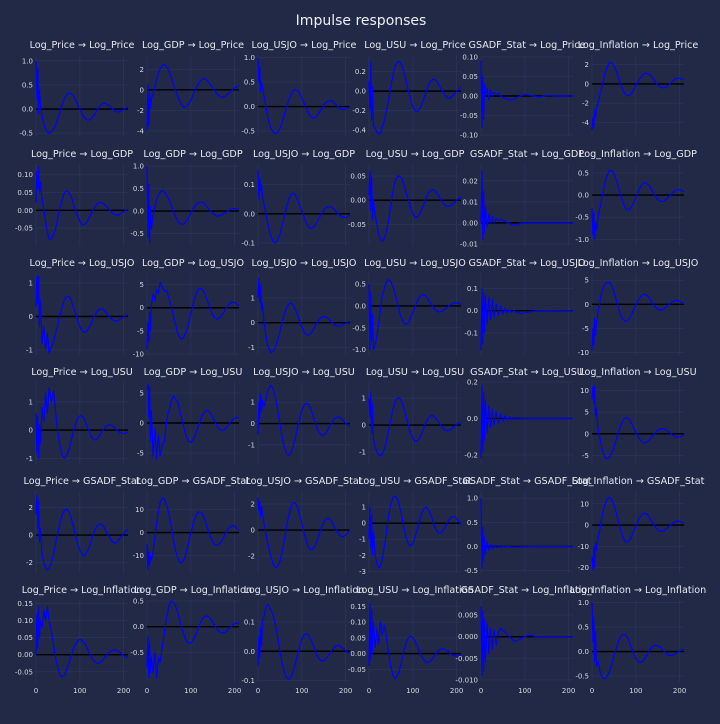  What do you see at coordinates (527, 45) in the screenshot?
I see `subplot-title: GSADF_Stat → Log_Price` at bounding box center [527, 45].